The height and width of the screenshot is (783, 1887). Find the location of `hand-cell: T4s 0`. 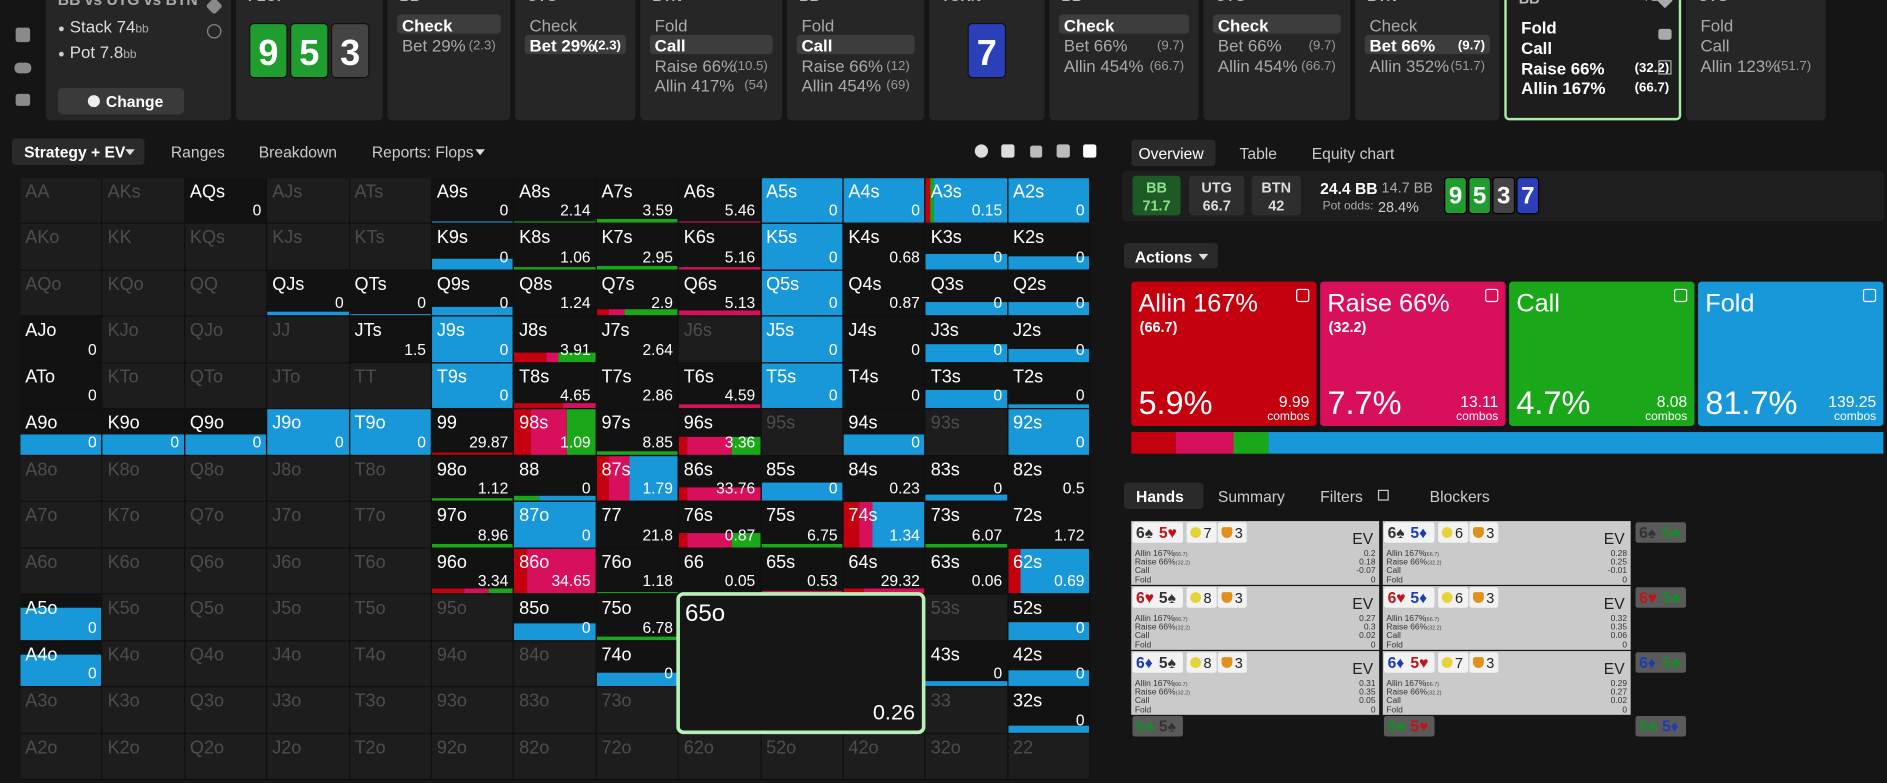

hand-cell: T4s 0 is located at coordinates (884, 386).